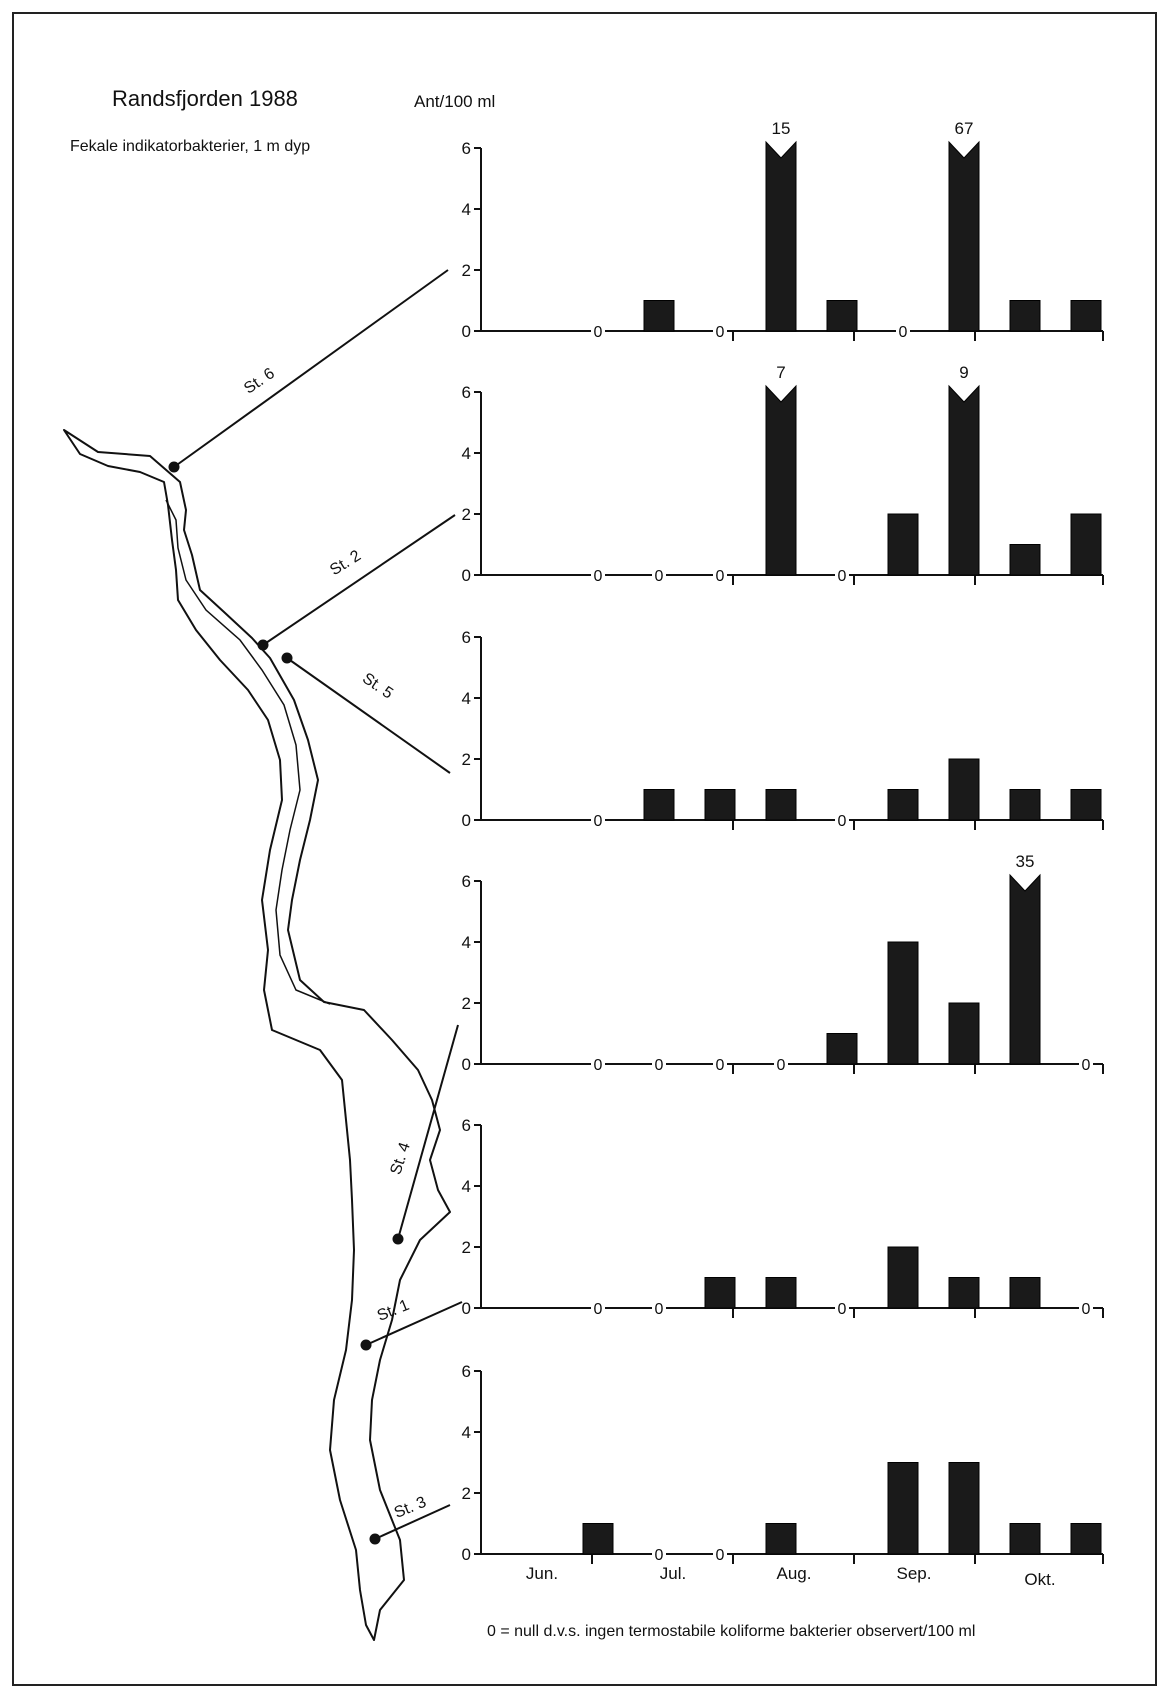 The image size is (1169, 1698). What do you see at coordinates (190, 146) in the screenshot?
I see `figure-subtitle: Fekale indikatorbakterier, 1 m dyp` at bounding box center [190, 146].